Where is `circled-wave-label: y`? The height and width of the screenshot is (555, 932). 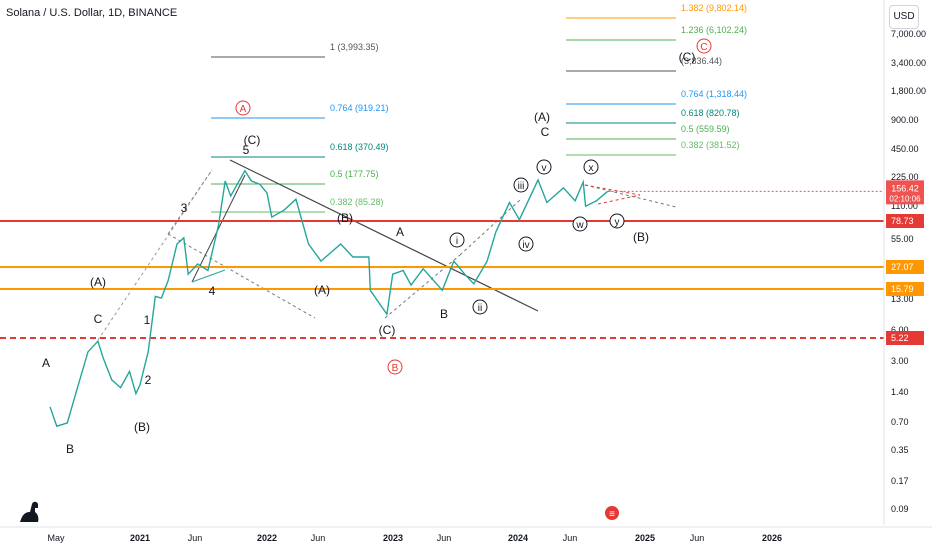 circled-wave-label: y is located at coordinates (617, 222).